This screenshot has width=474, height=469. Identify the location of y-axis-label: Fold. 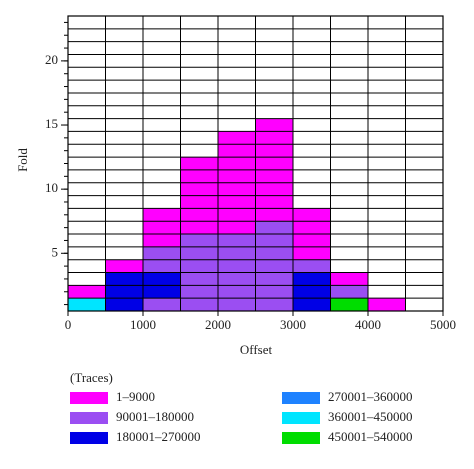
(22, 160).